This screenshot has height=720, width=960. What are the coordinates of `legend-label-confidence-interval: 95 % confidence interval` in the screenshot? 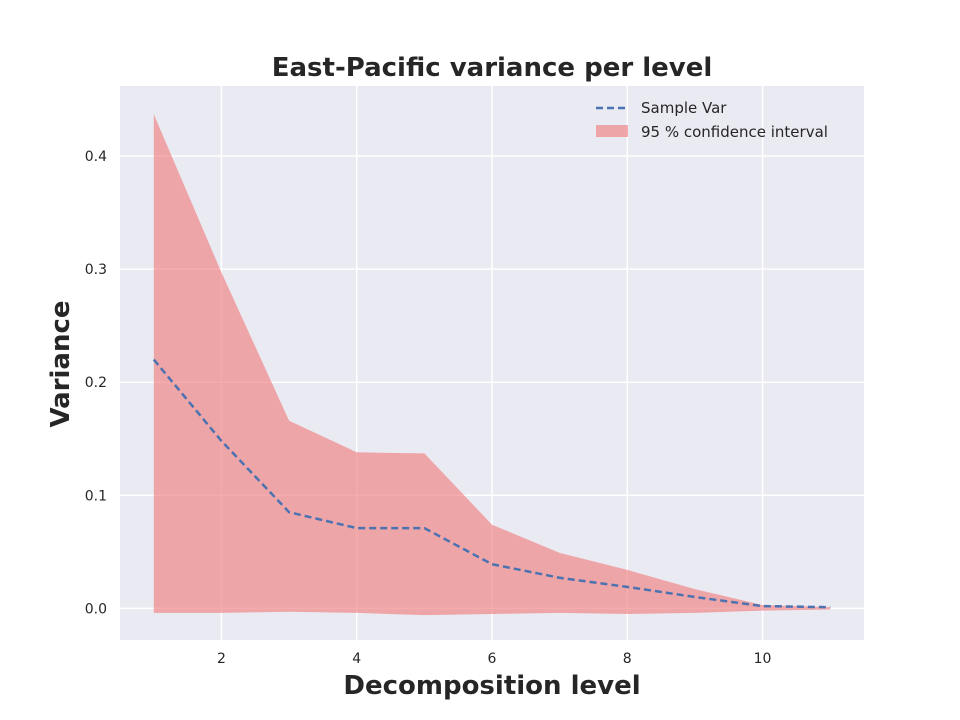 It's located at (734, 132).